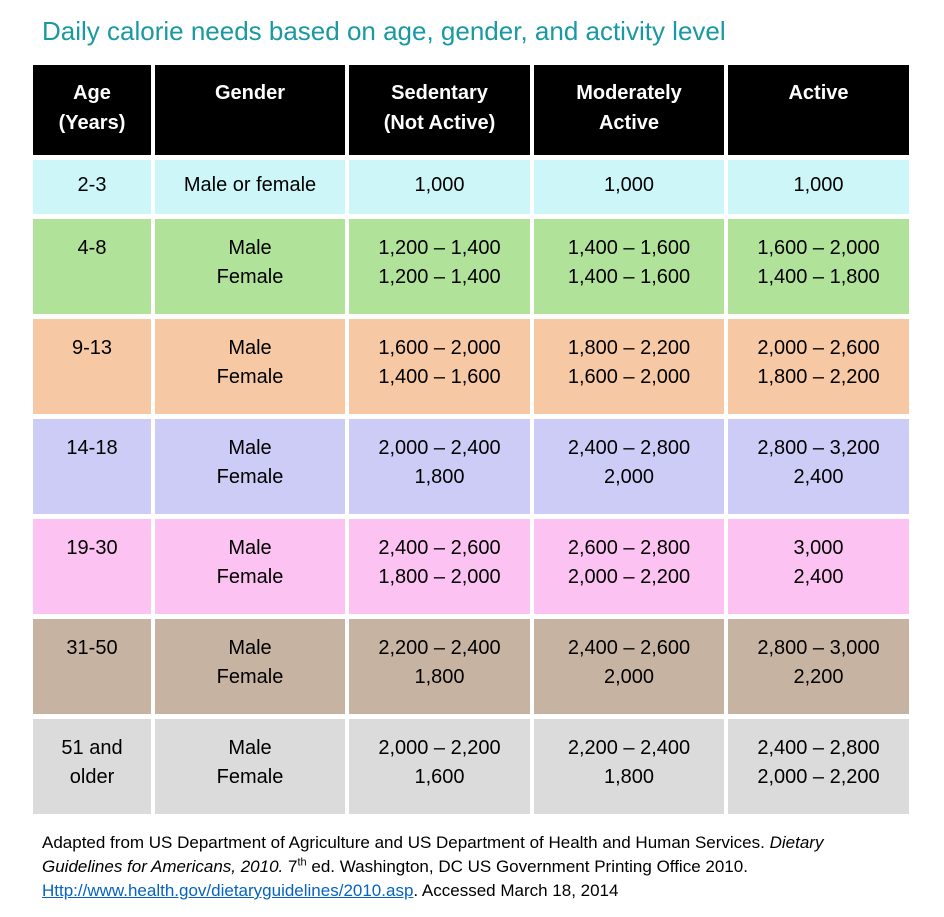  Describe the element at coordinates (818, 566) in the screenshot. I see `table-cell: 3,000 2,400` at that location.